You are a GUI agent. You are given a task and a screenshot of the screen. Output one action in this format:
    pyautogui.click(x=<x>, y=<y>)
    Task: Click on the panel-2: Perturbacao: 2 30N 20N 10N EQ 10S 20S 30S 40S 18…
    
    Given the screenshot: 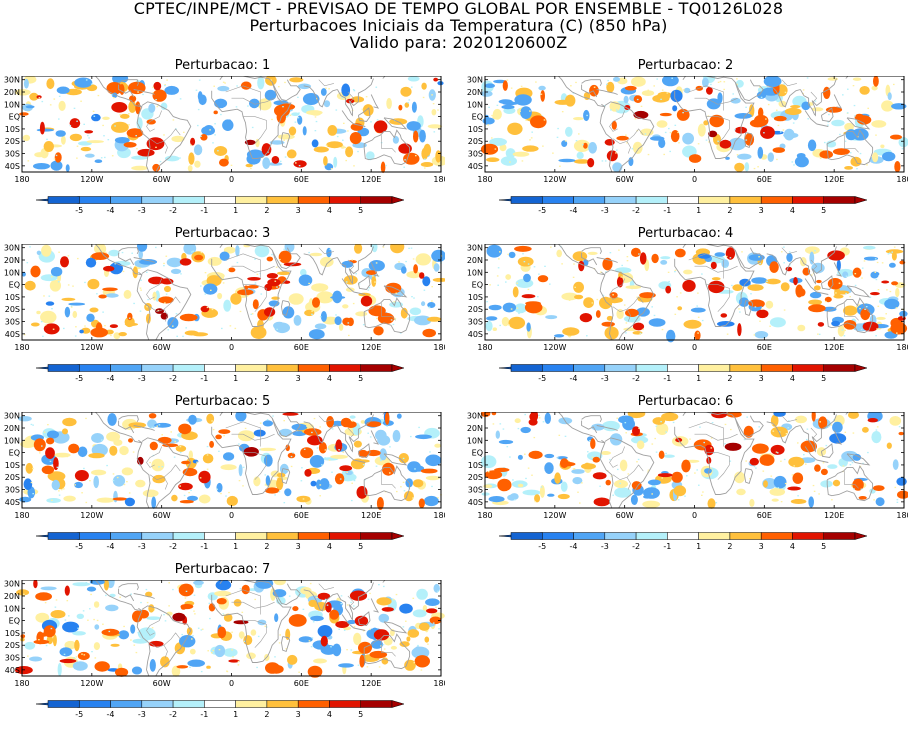 What is the action you would take?
    pyautogui.click(x=685, y=143)
    